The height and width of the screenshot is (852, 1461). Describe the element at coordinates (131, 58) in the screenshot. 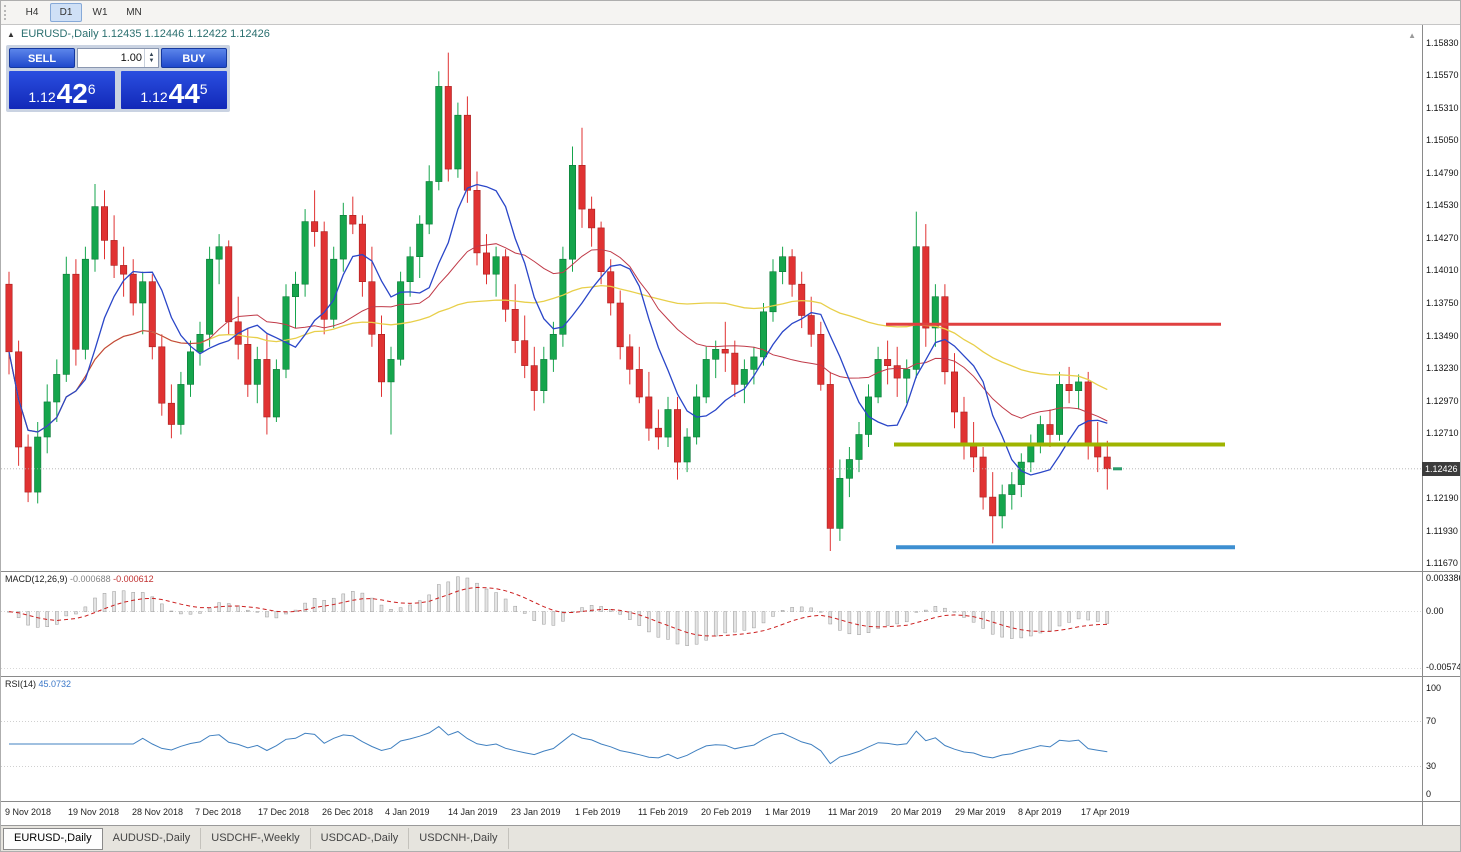

I see `lot-size-value: 1.00` at that location.